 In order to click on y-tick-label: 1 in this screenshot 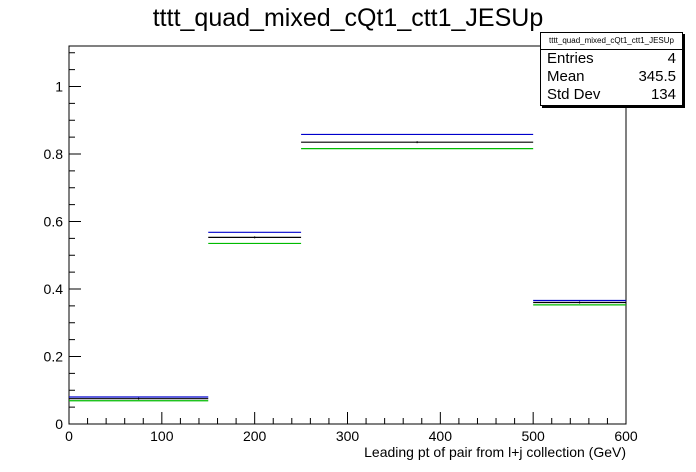, I will do `click(59, 87)`.